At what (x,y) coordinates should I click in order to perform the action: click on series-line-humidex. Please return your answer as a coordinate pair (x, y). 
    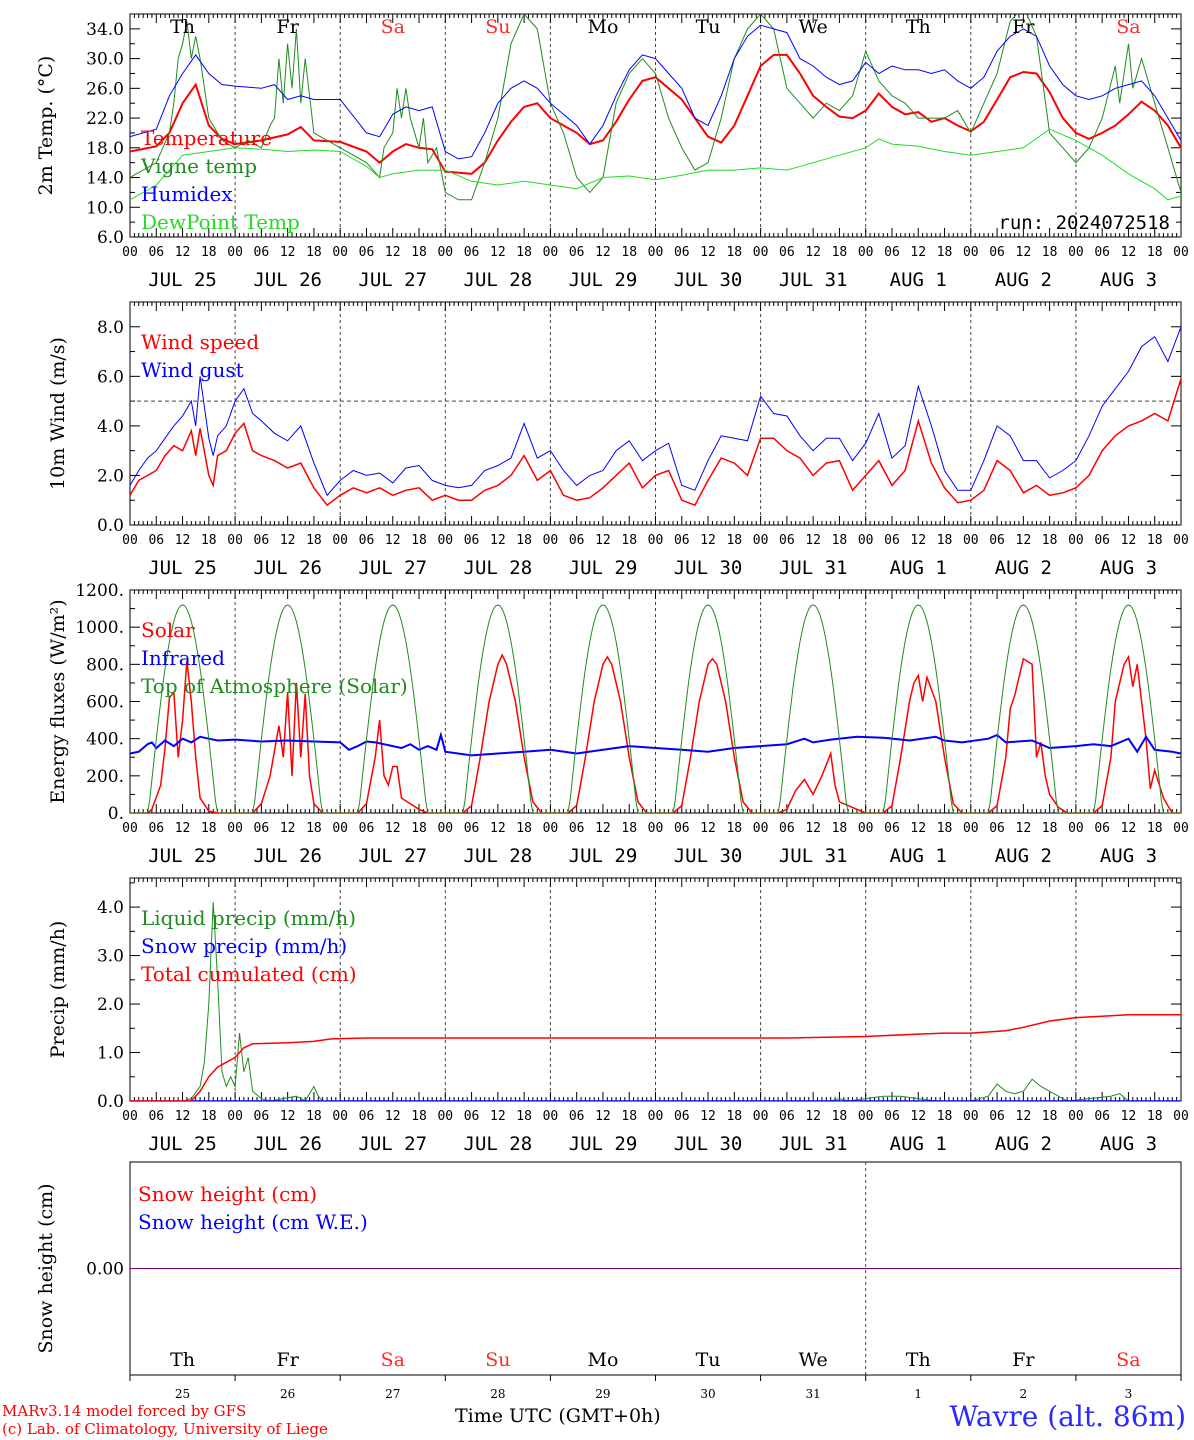
    Looking at the image, I should click on (655, 92).